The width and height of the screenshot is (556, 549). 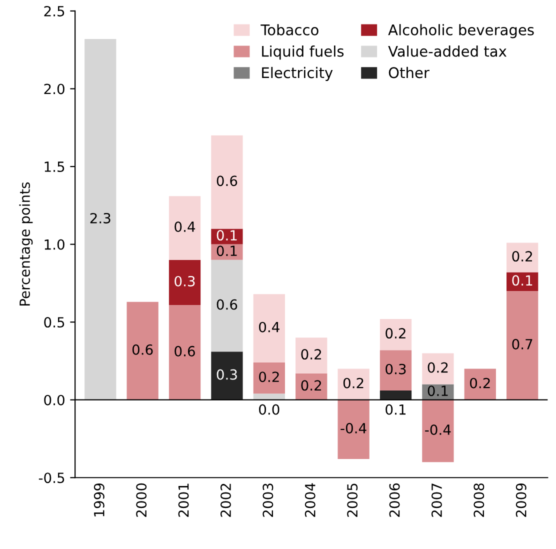 I want to click on y-tick-label: 2.0, so click(x=54, y=89).